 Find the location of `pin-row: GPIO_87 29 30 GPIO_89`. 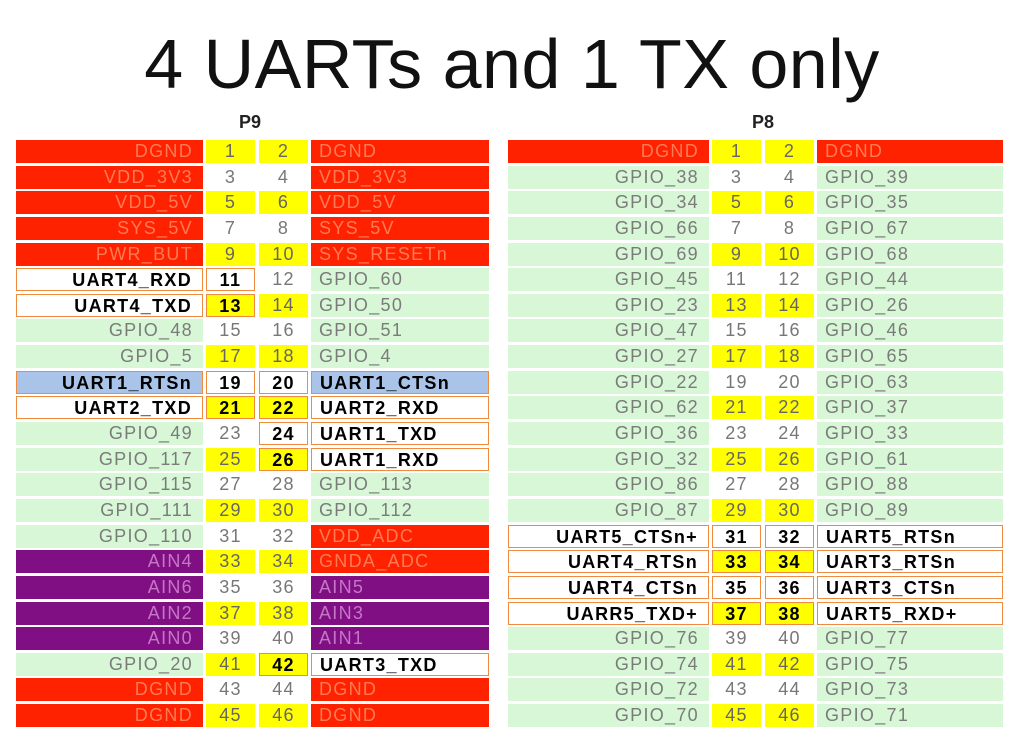

pin-row: GPIO_87 29 30 GPIO_89 is located at coordinates (755, 510).